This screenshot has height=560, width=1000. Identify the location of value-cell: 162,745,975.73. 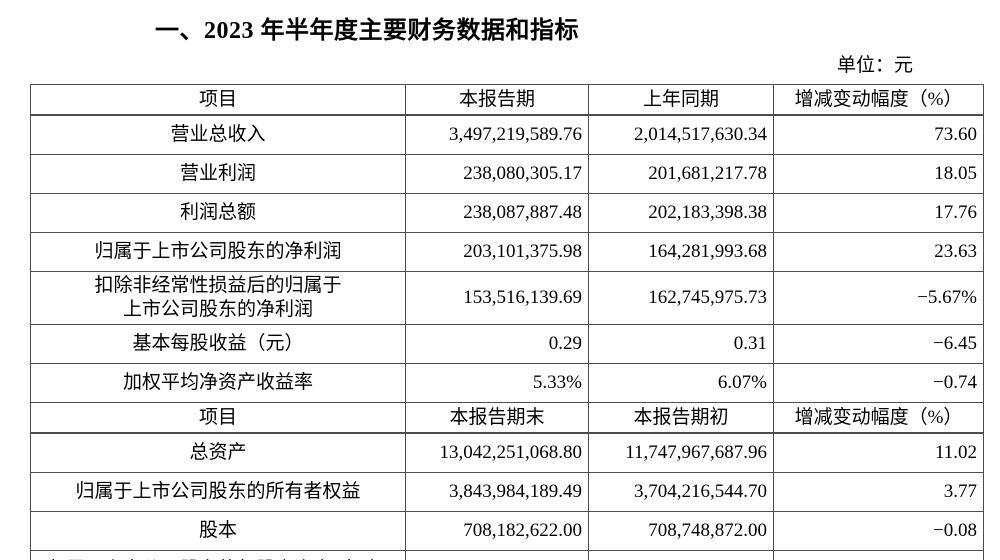
(681, 298).